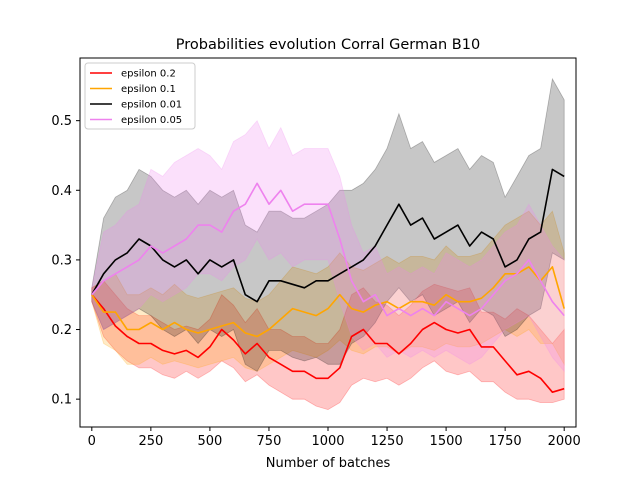  Describe the element at coordinates (148, 89) in the screenshot. I see `legend-label: epsilon 0.1` at that location.